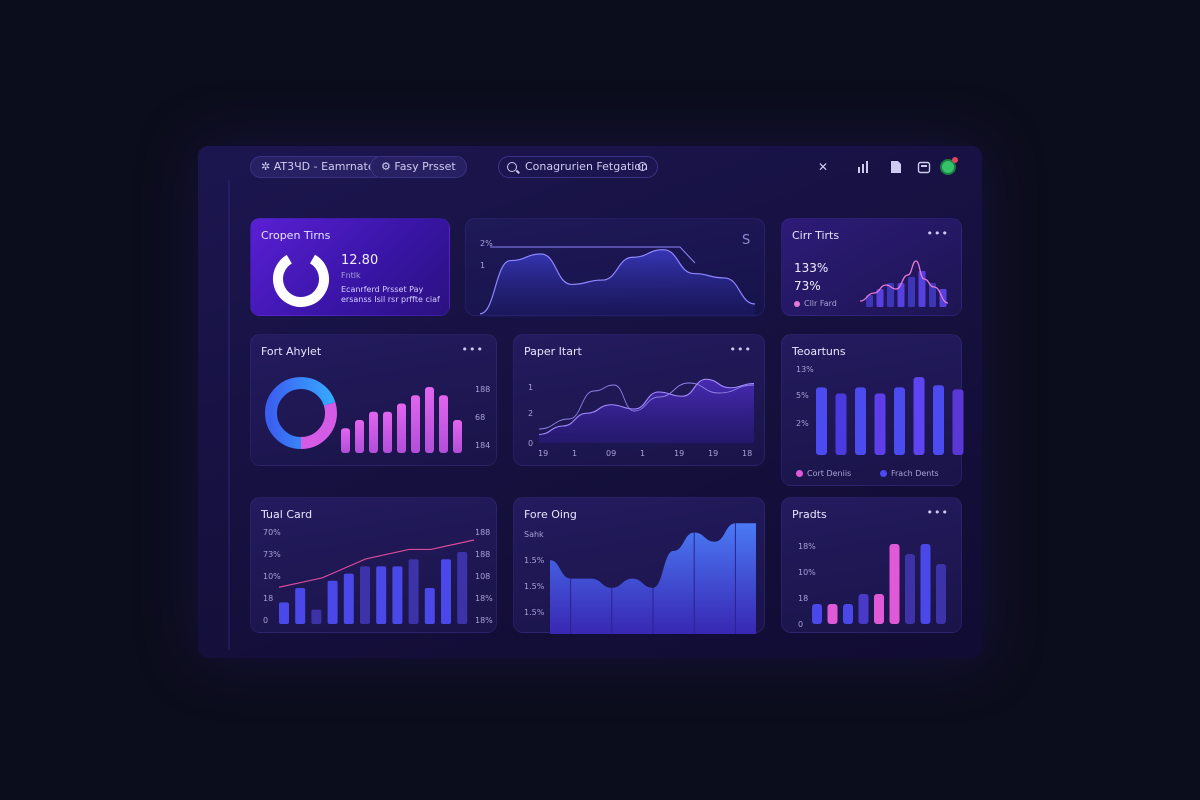  I want to click on project-pill: ✲ AT3ЧD - Eamrnate, so click(318, 167).